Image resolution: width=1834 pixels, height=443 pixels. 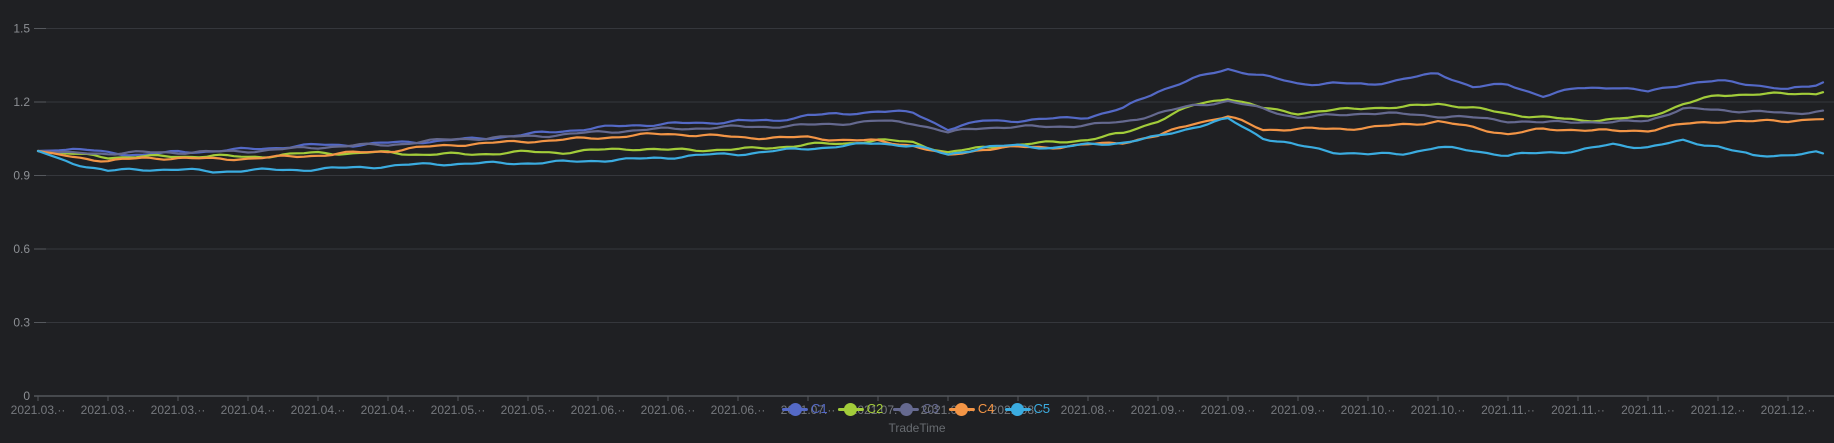 What do you see at coordinates (819, 408) in the screenshot?
I see `legend-label: C1` at bounding box center [819, 408].